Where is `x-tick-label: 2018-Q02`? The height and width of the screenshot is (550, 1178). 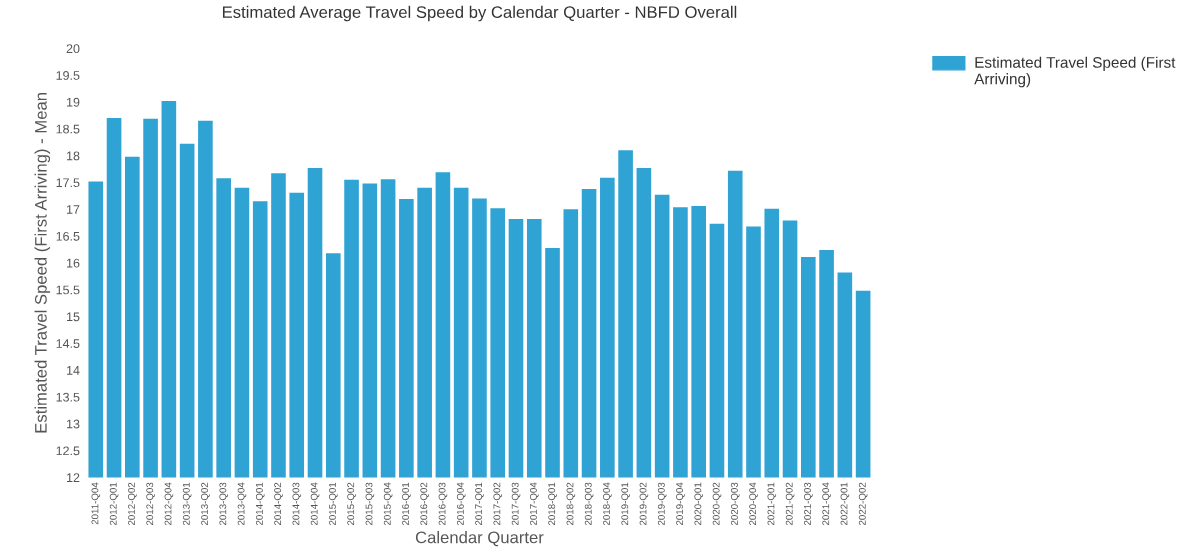 x-tick-label: 2018-Q02 is located at coordinates (571, 504).